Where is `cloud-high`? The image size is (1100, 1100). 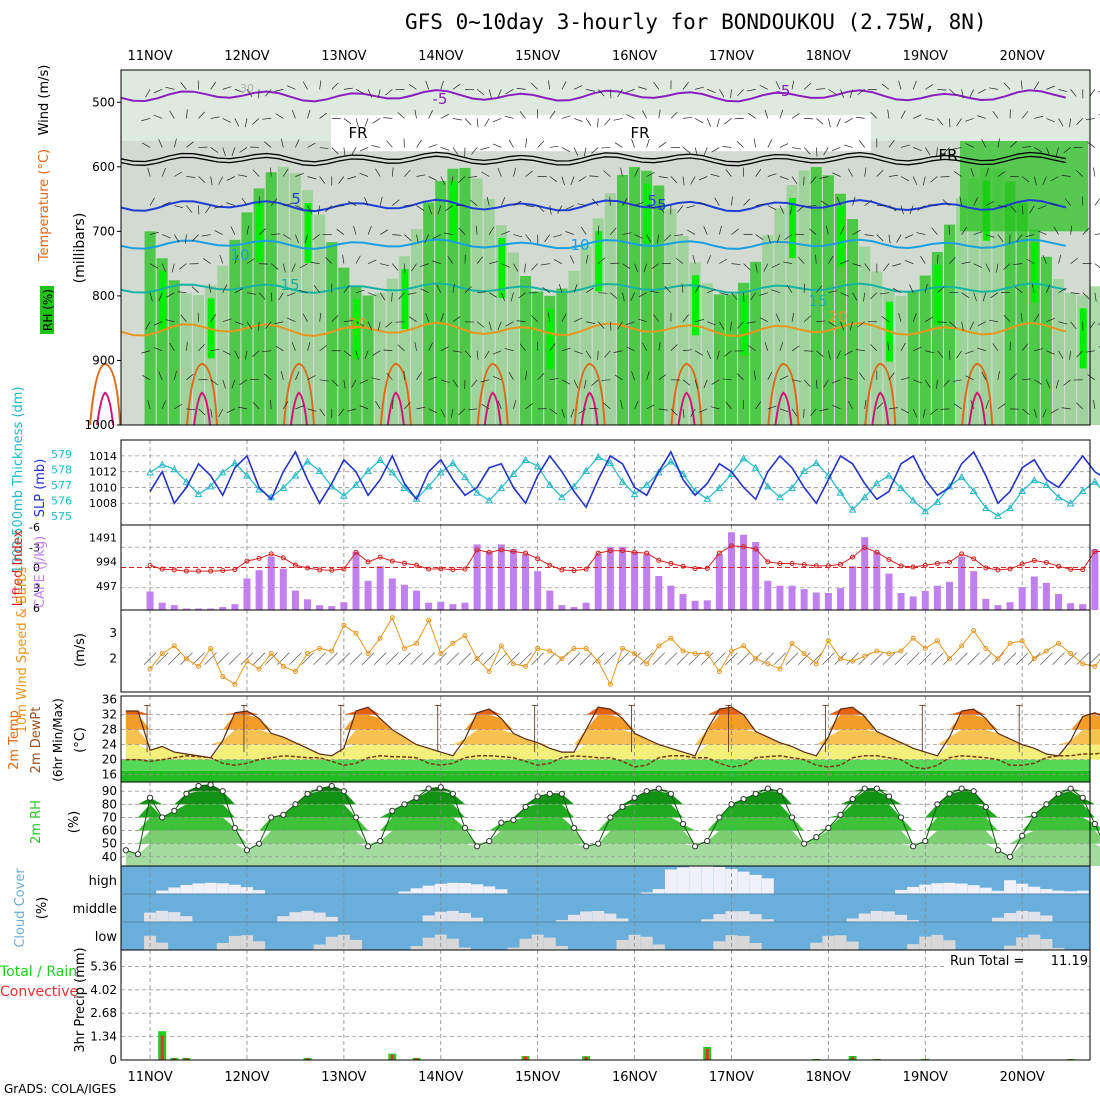 cloud-high is located at coordinates (985, 890).